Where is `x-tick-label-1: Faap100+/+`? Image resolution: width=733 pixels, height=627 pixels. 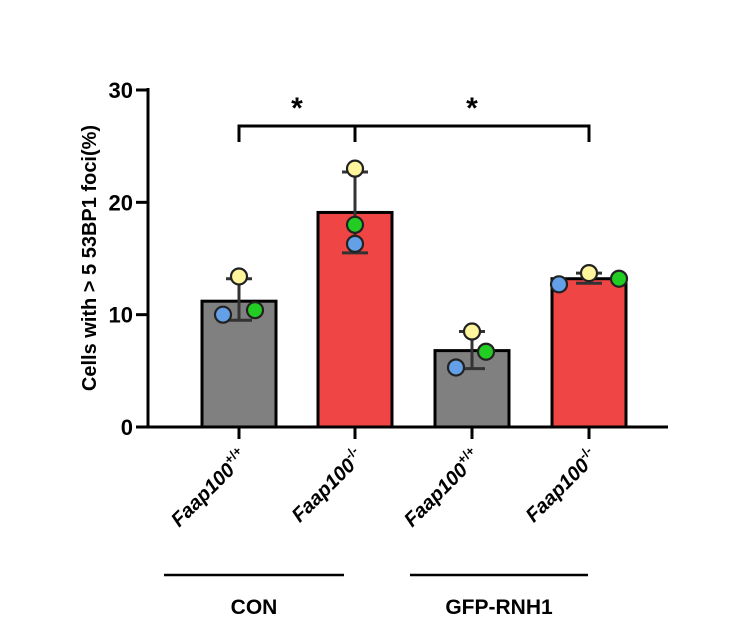 x-tick-label-1: Faap100+/+ is located at coordinates (208, 487).